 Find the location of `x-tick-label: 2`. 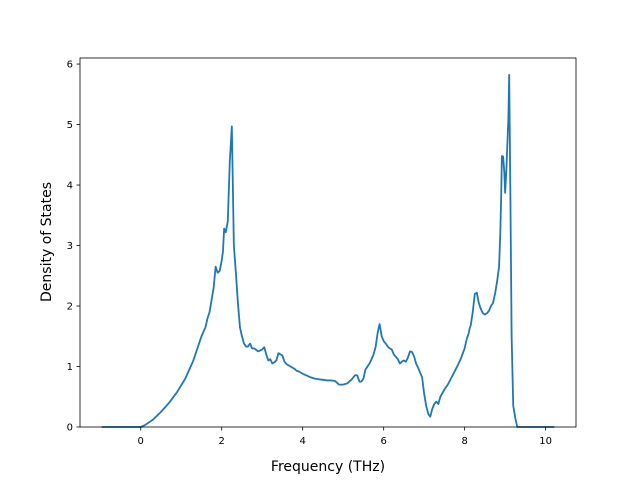

x-tick-label: 2 is located at coordinates (222, 441).